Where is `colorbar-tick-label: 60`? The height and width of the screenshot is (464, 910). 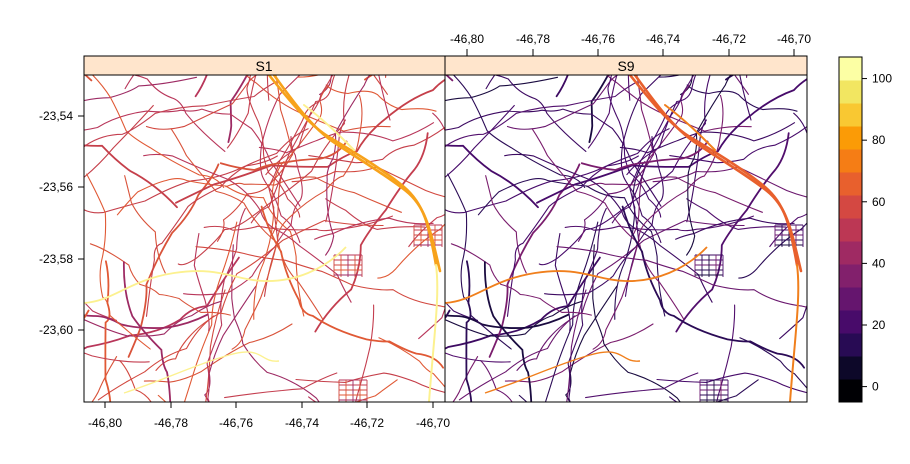 colorbar-tick-label: 60 is located at coordinates (879, 202).